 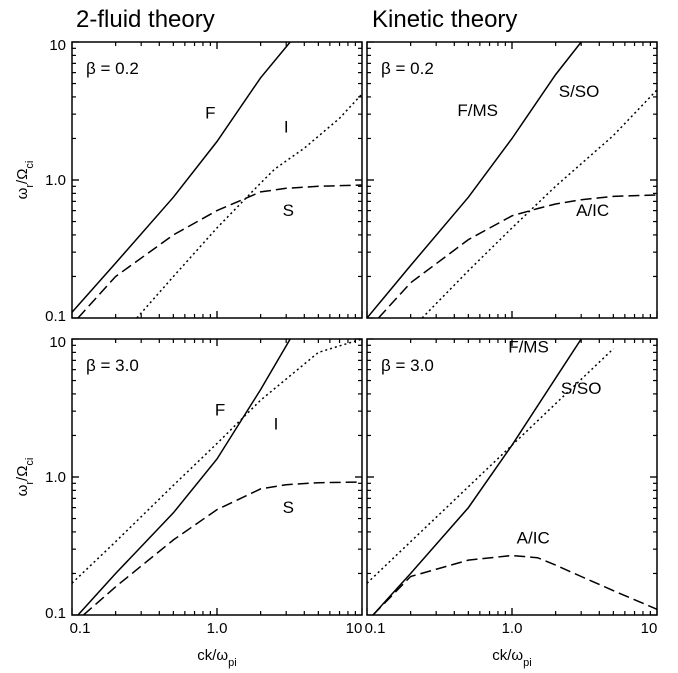 What do you see at coordinates (145, 19) in the screenshot?
I see `column-title-2-fluid: 2-fluid theory` at bounding box center [145, 19].